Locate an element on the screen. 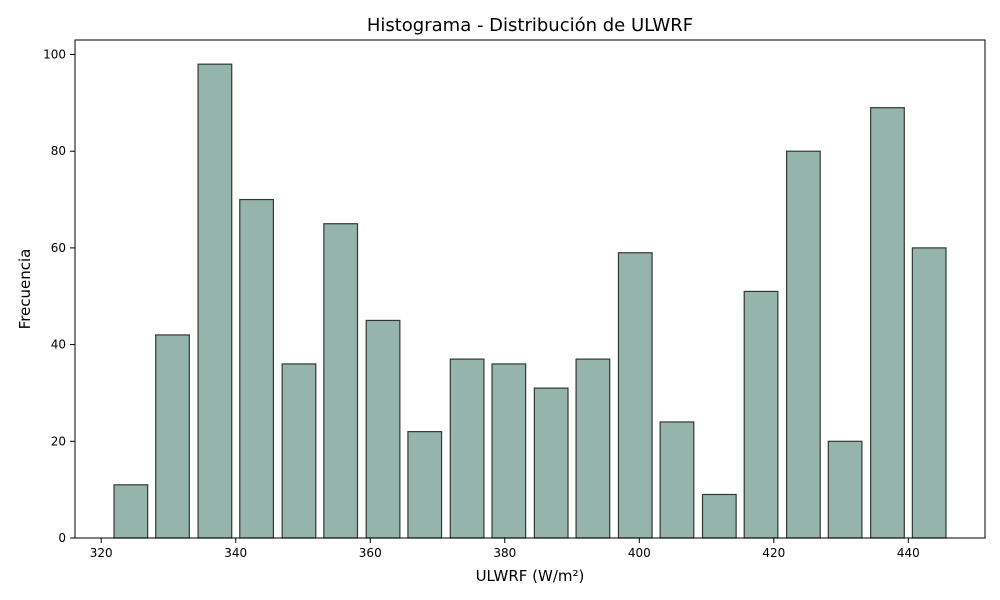  x-tick-label: 380 is located at coordinates (504, 553).